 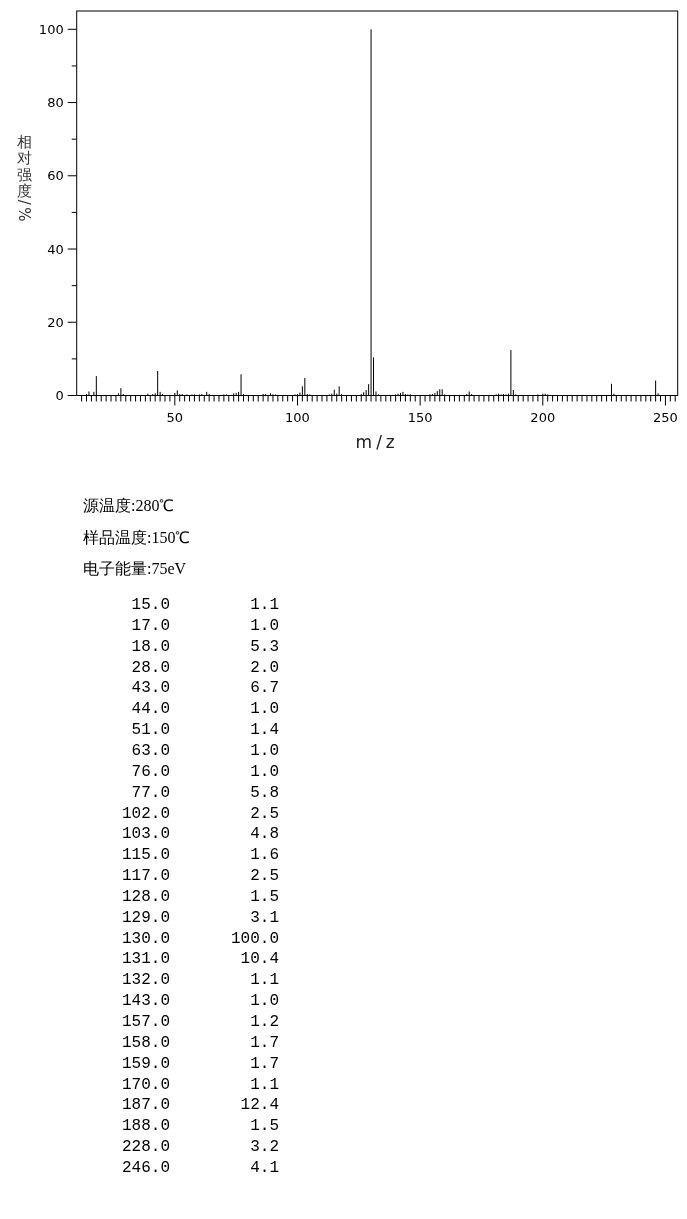 What do you see at coordinates (150, 792) in the screenshot?
I see `text: 77.0` at bounding box center [150, 792].